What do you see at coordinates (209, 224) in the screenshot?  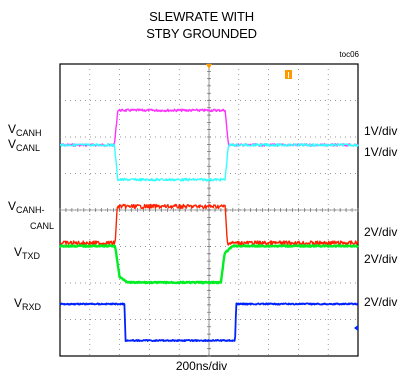 I see `trace-diff` at bounding box center [209, 224].